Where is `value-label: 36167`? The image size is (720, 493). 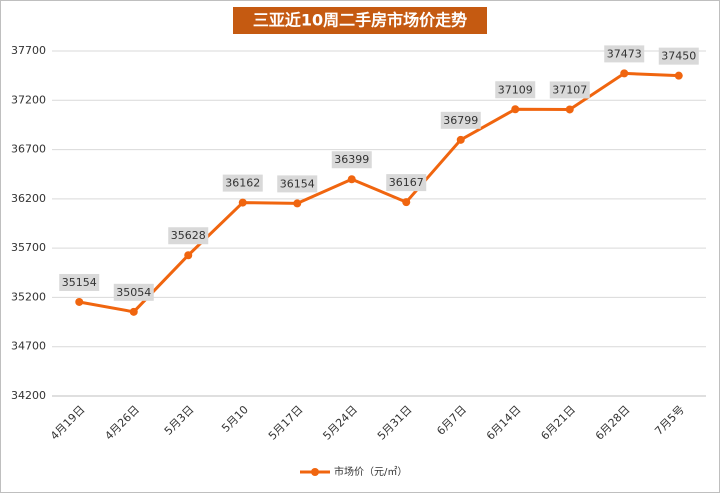
value-label: 36167 is located at coordinates (406, 182).